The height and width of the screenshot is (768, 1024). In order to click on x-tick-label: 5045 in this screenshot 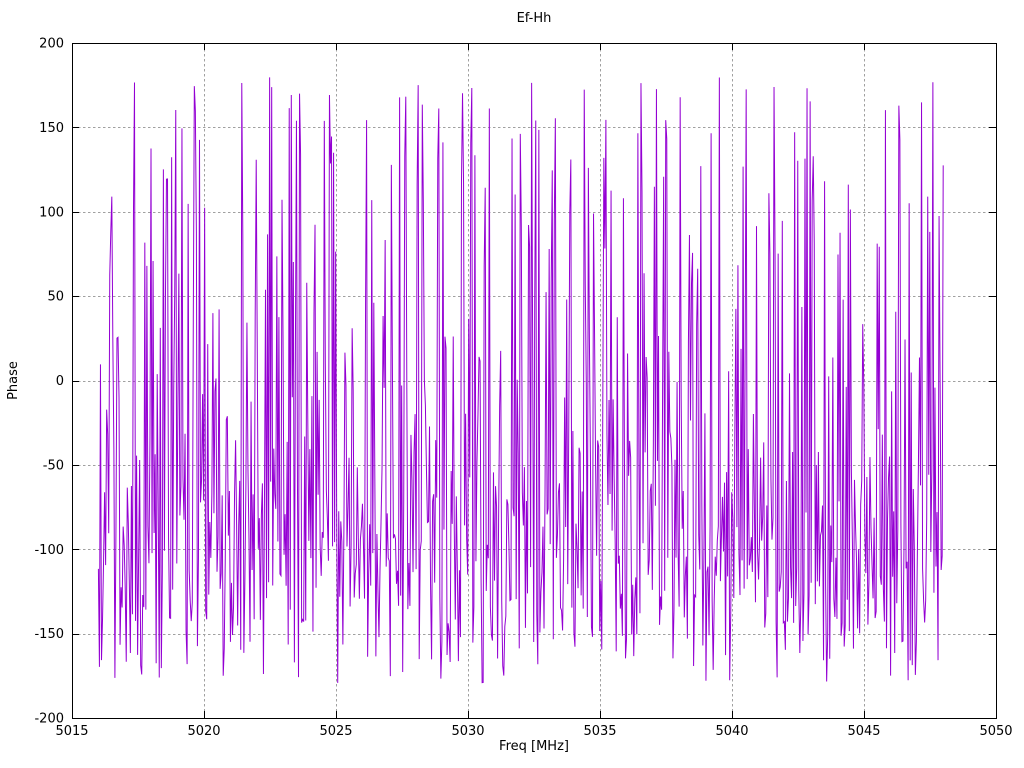, I will do `click(863, 731)`.